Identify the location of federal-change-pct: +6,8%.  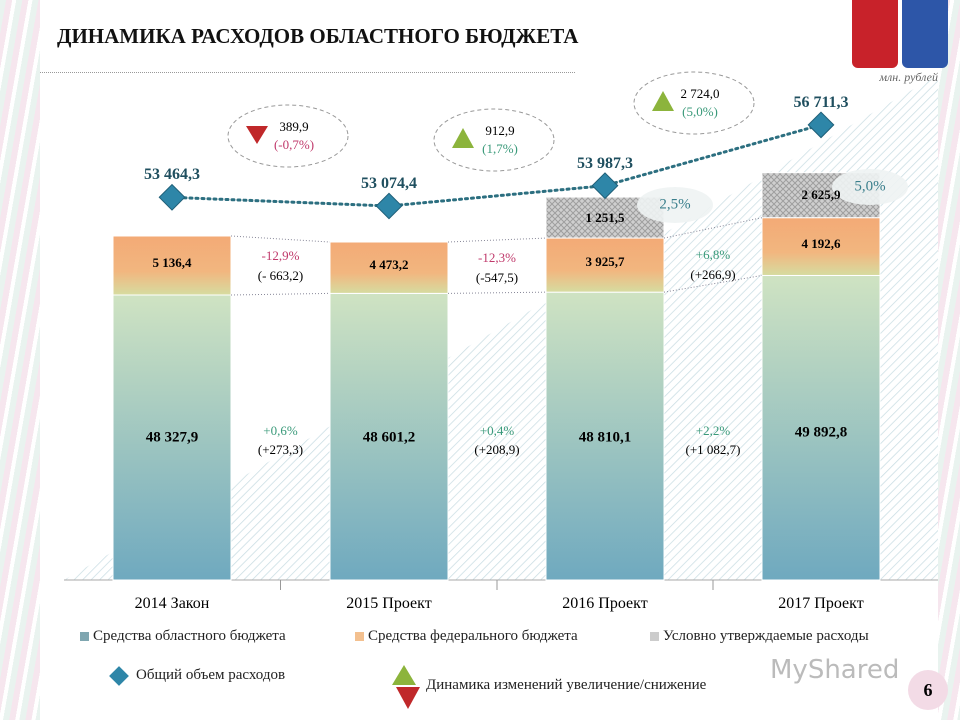
(713, 255).